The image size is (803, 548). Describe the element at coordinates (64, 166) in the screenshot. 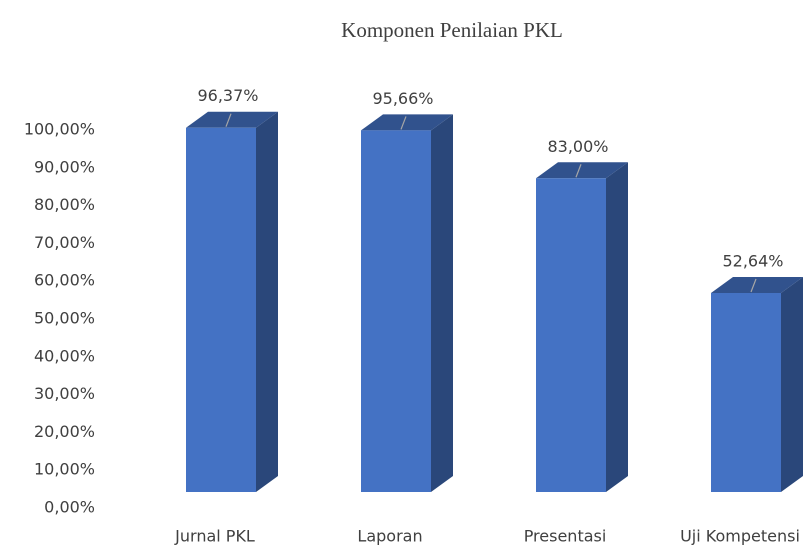

I see `y-tick-label: 90,00%` at that location.